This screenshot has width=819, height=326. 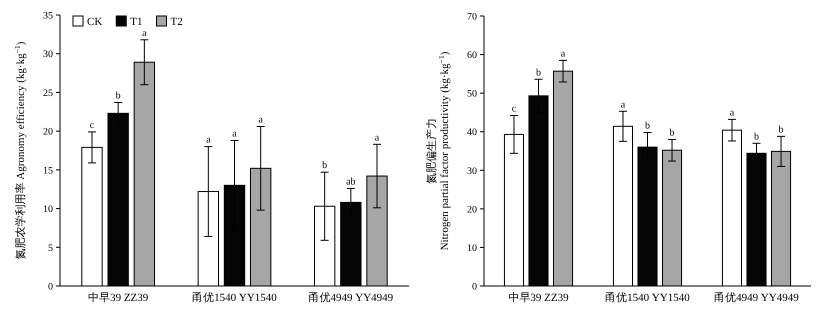 What do you see at coordinates (48, 93) in the screenshot?
I see `y-tick-label: 25` at bounding box center [48, 93].